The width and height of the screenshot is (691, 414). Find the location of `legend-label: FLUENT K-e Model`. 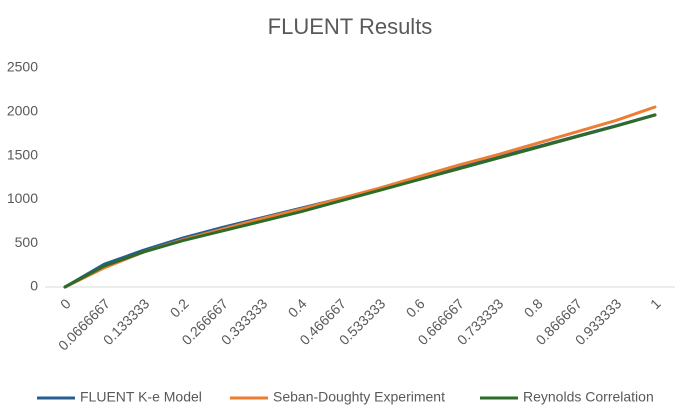

legend-label: FLUENT K-e Model is located at coordinates (141, 397).